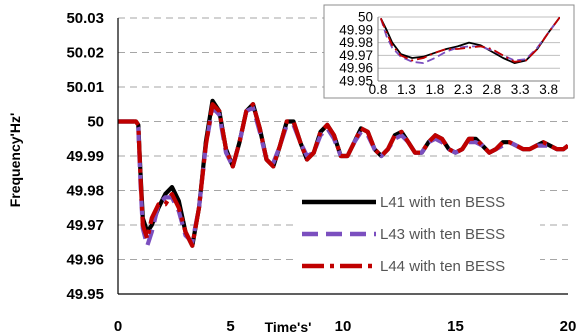 This screenshot has height=334, width=579. What do you see at coordinates (85, 260) in the screenshot?
I see `main-y-tick-label: 49.96` at bounding box center [85, 260].